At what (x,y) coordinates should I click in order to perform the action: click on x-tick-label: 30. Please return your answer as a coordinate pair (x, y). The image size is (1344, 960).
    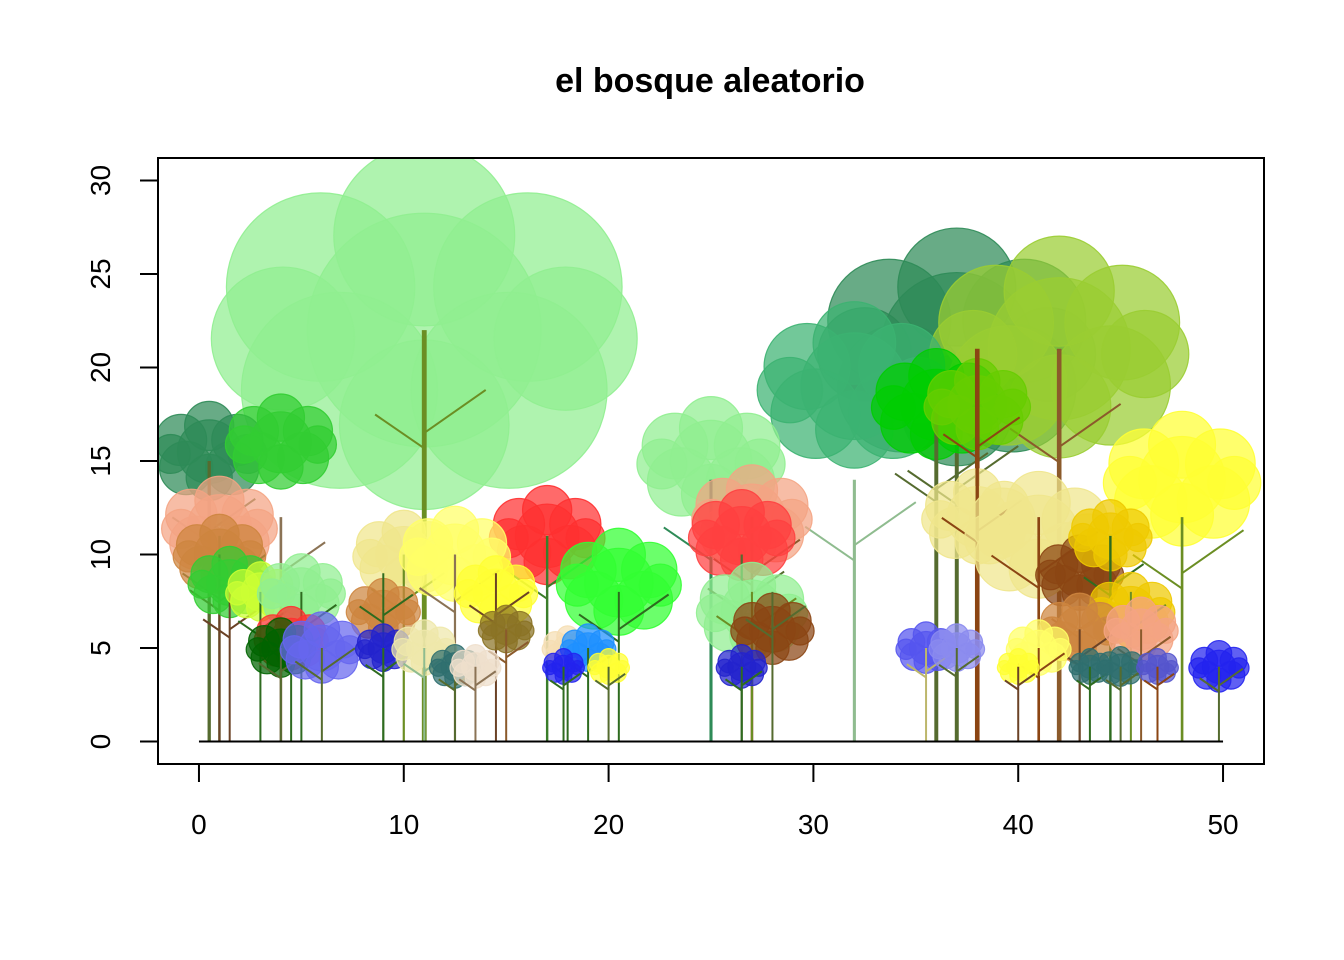
    Looking at the image, I should click on (813, 824).